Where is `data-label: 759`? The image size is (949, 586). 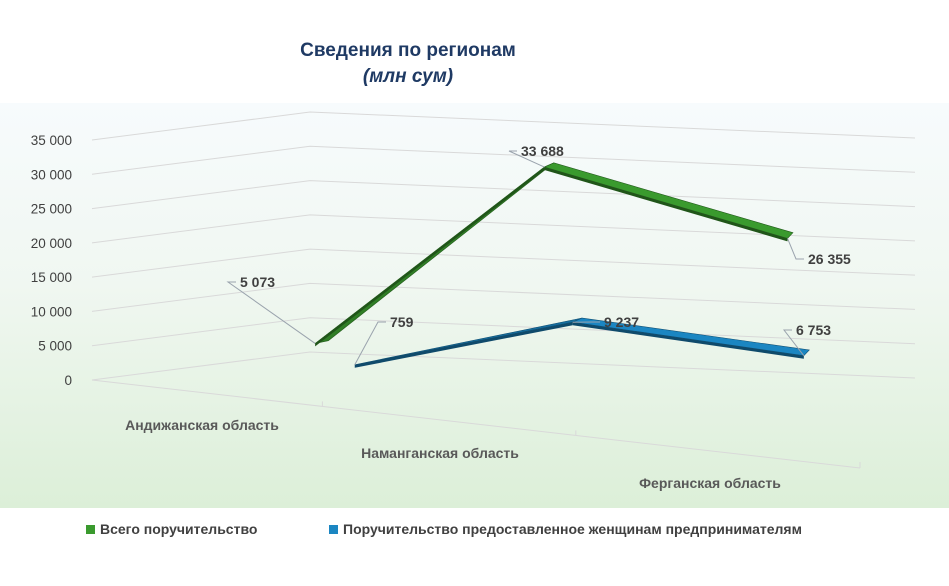
data-label: 759 is located at coordinates (402, 322).